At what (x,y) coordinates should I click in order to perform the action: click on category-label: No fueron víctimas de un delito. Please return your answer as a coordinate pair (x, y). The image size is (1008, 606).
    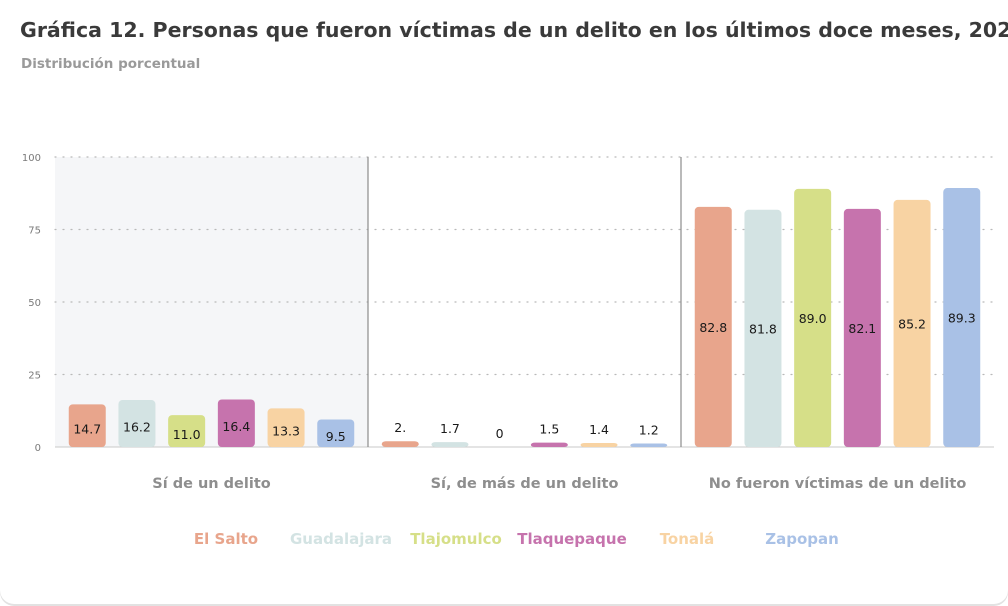
    Looking at the image, I should click on (838, 484).